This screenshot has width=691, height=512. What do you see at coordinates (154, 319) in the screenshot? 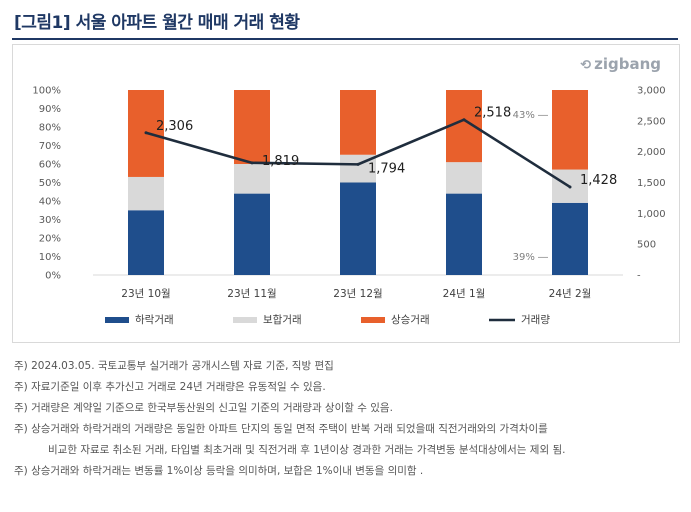
I see `legend-label: 하락거래` at bounding box center [154, 319].